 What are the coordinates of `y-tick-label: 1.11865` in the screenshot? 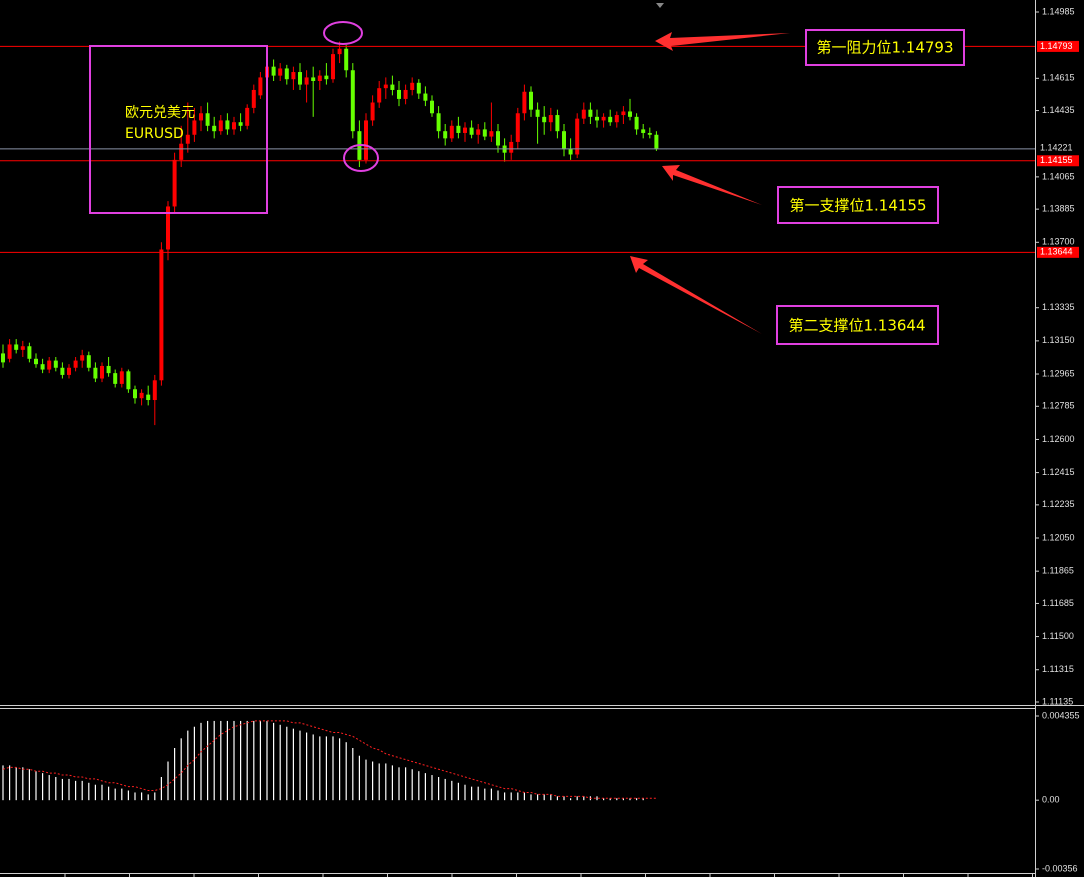 It's located at (1058, 571).